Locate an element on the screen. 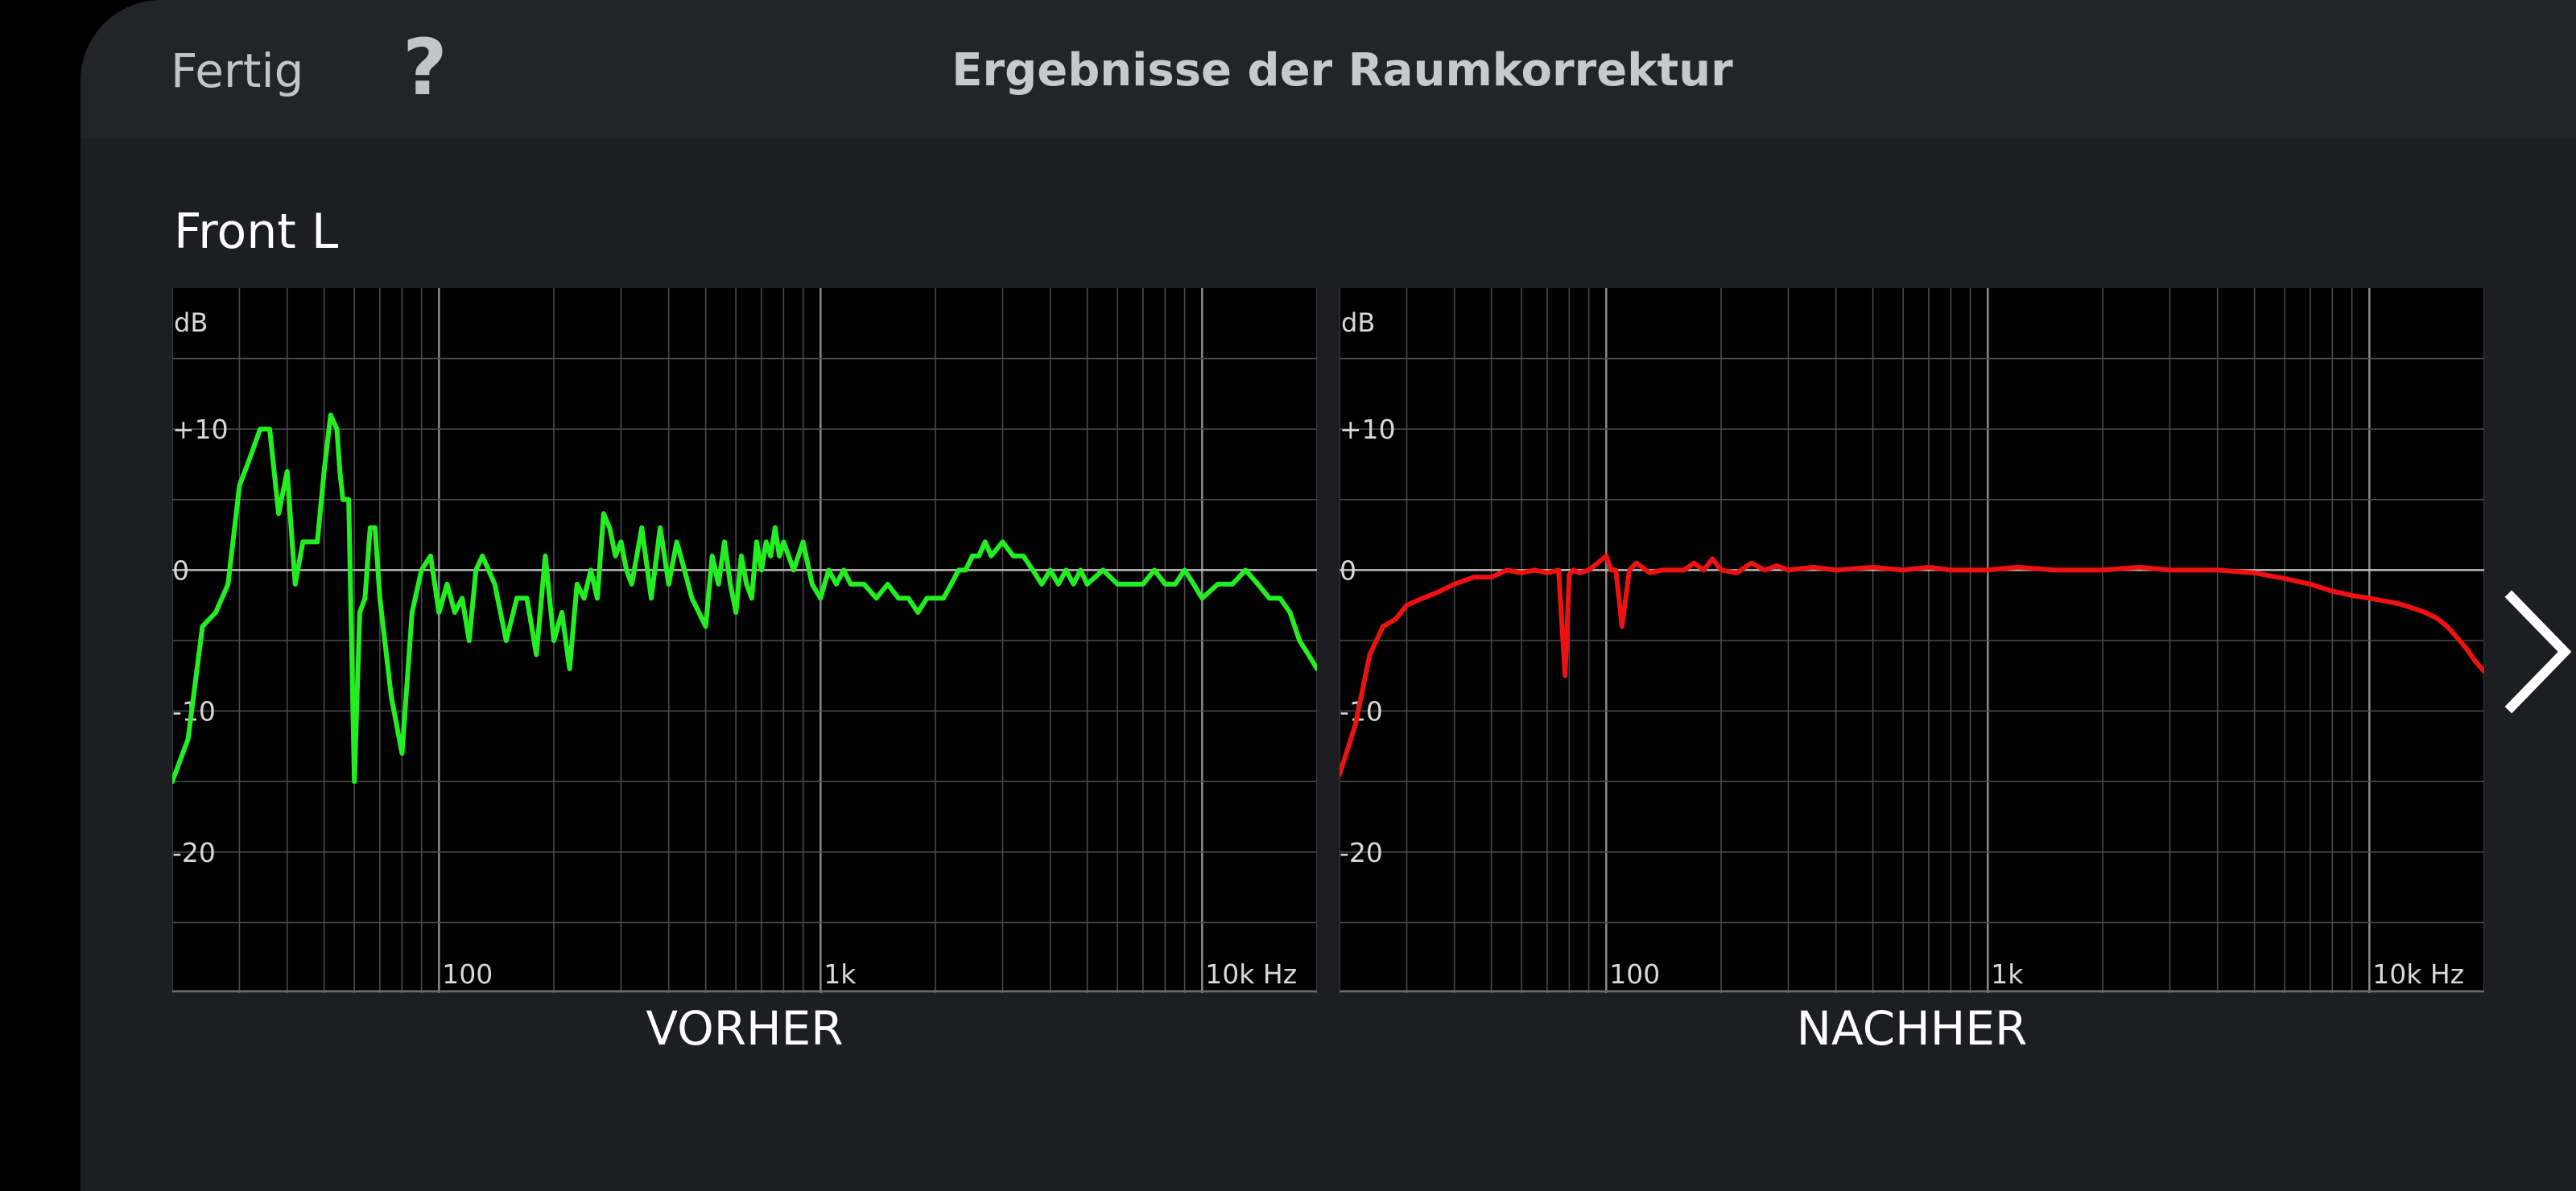  channel-label: Front L is located at coordinates (256, 232).